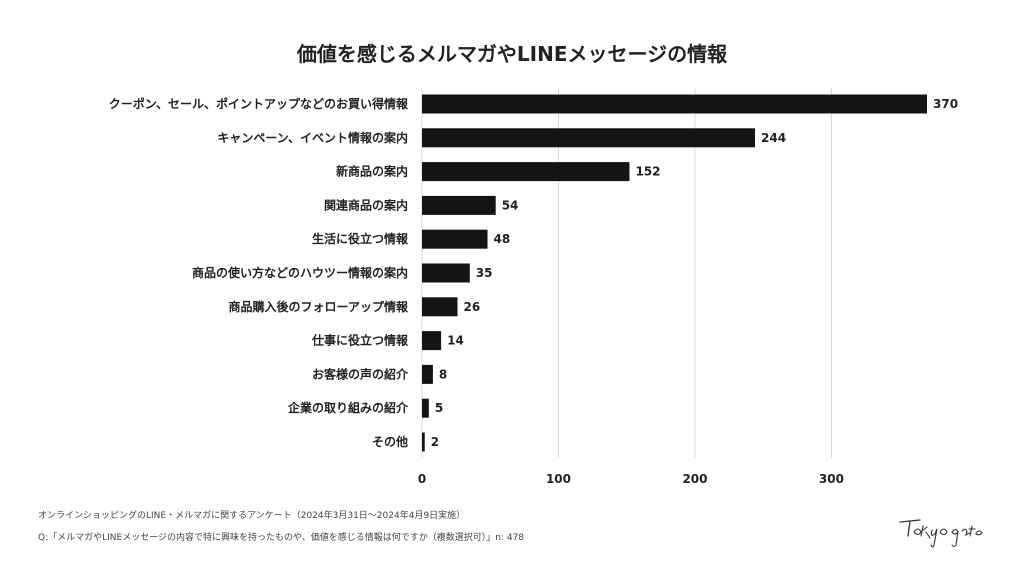  I want to click on data-label: 48, so click(502, 239).